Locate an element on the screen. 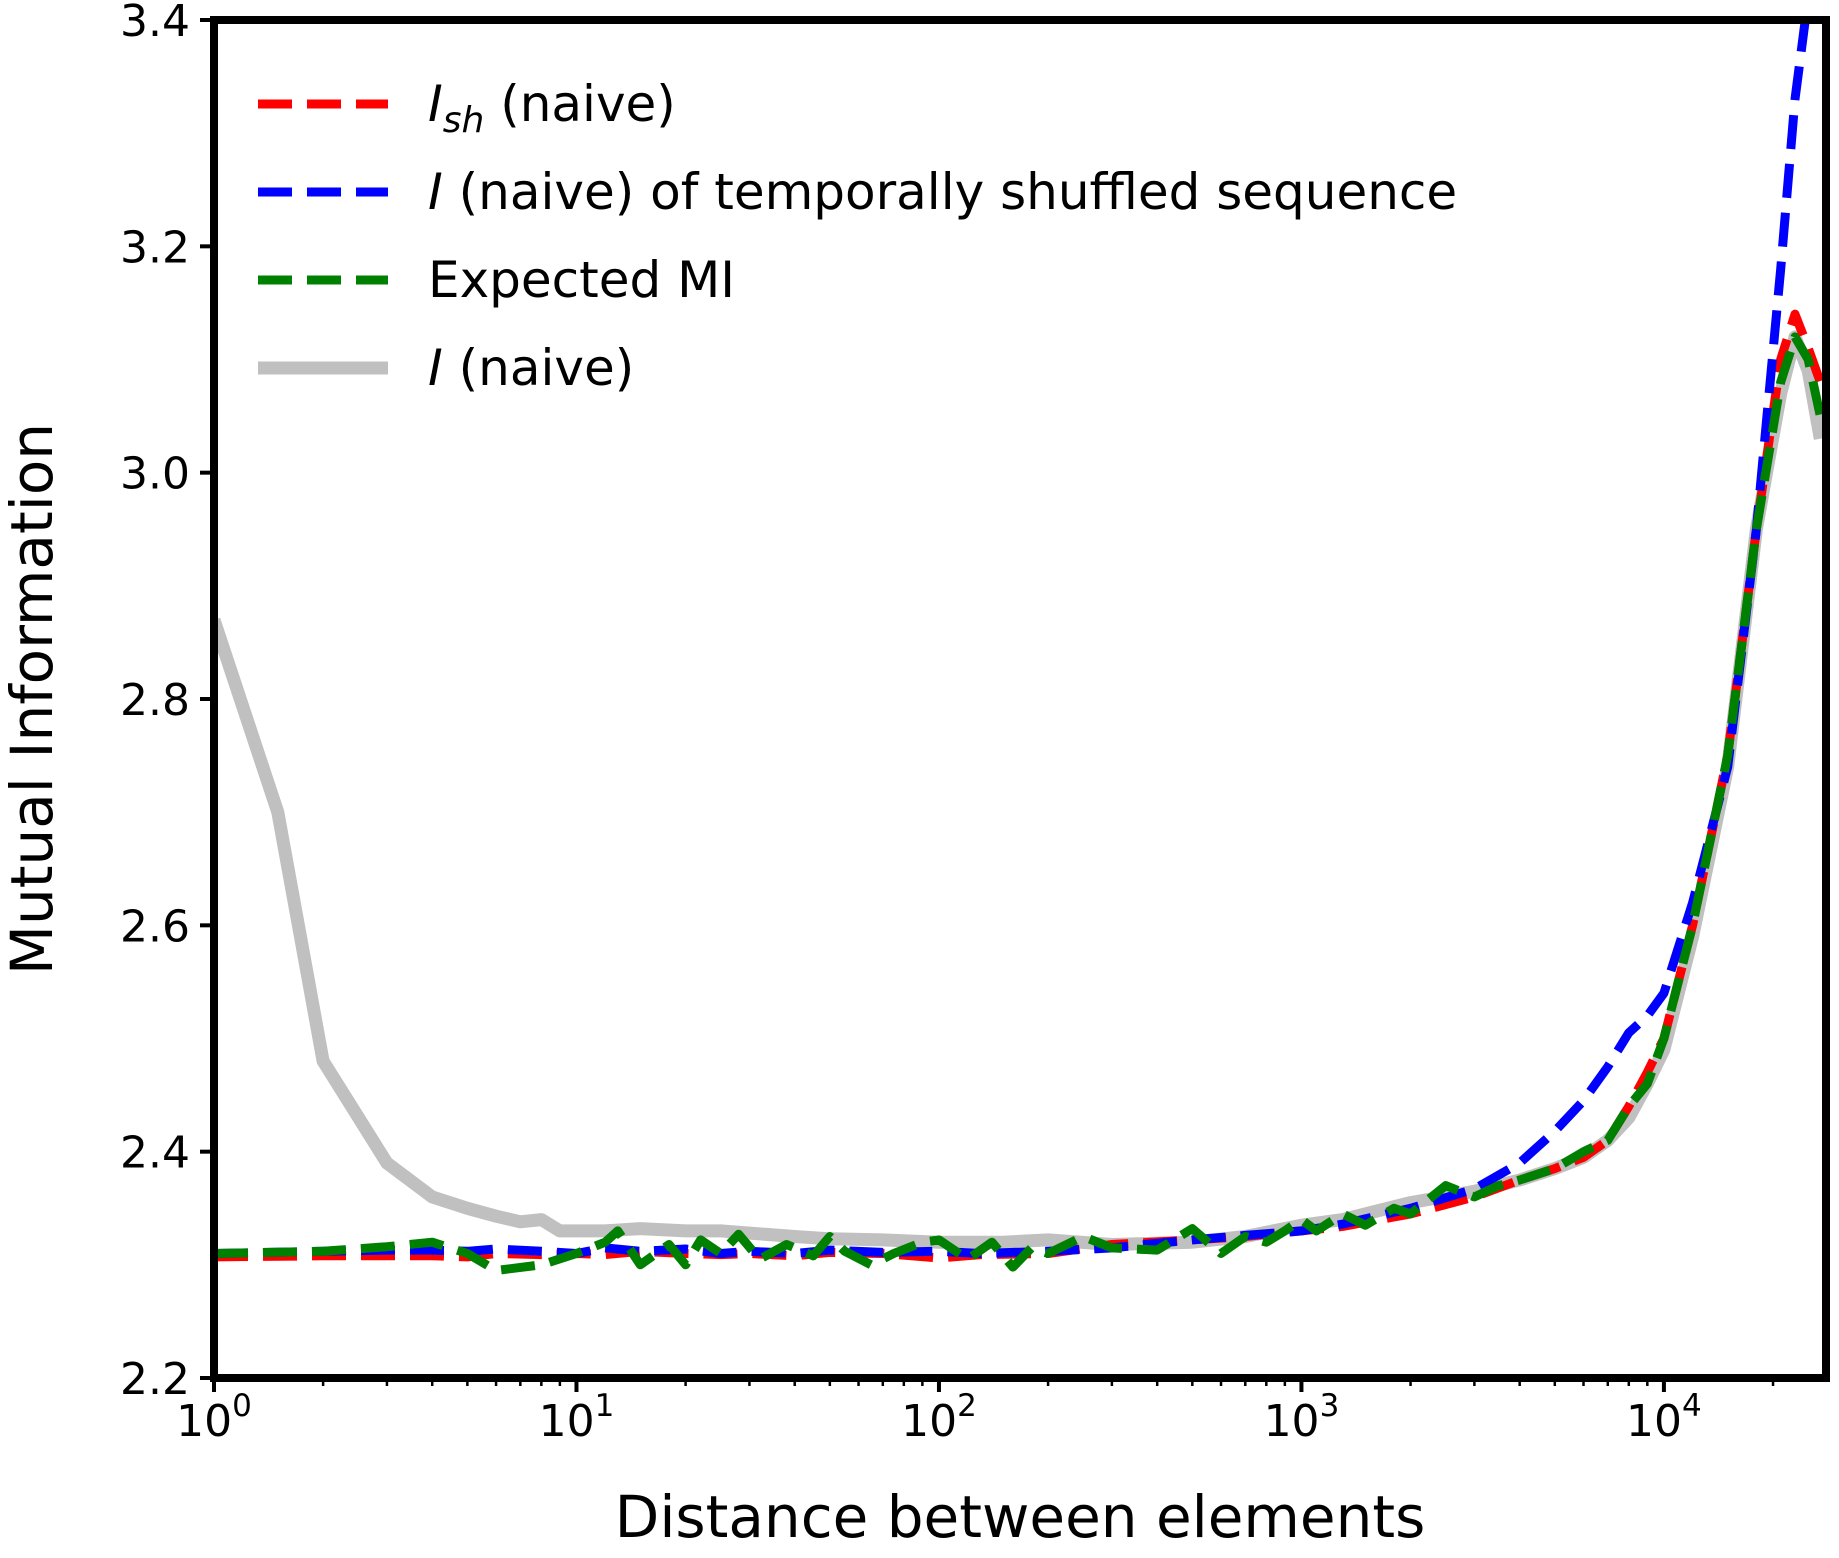 The image size is (1839, 1558). y-tick-label: 2.4 is located at coordinates (155, 1153).